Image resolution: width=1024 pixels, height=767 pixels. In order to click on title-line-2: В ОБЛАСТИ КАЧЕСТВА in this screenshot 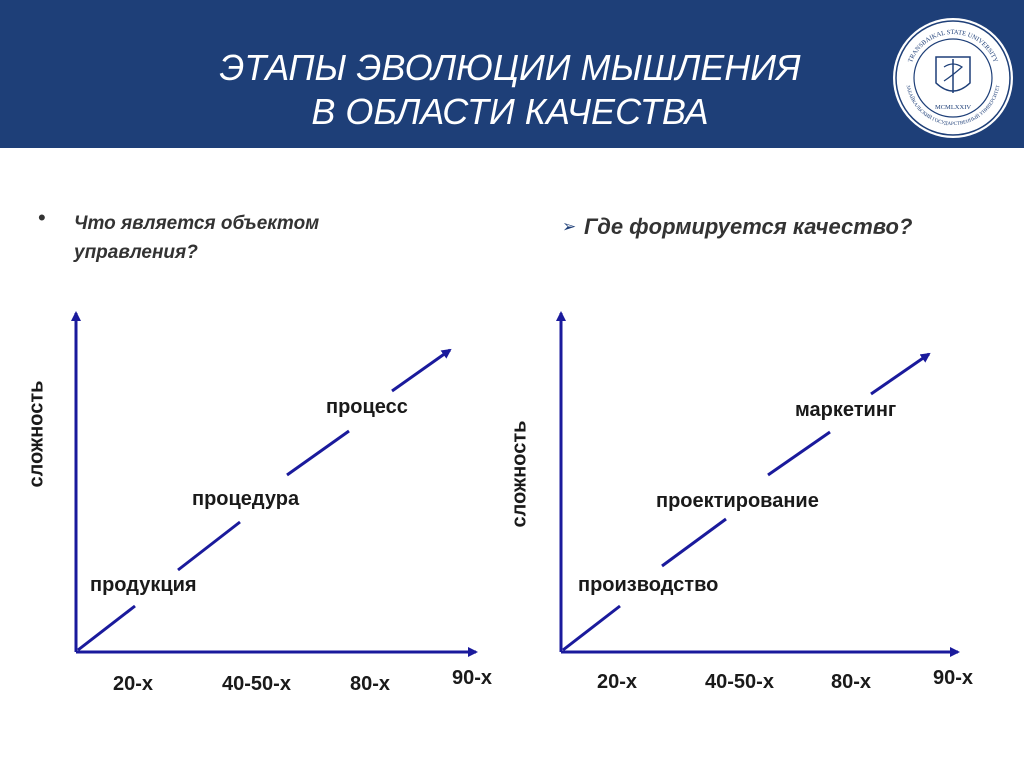, I will do `click(510, 111)`.